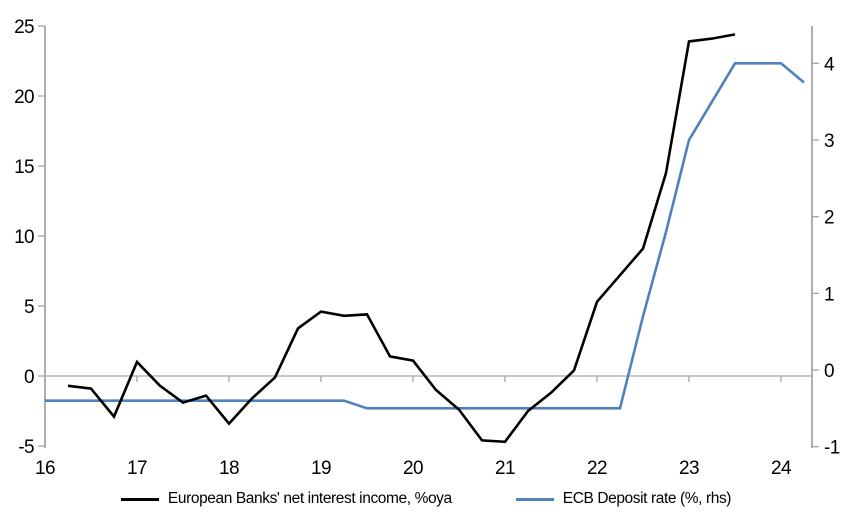 This screenshot has width=852, height=531. Describe the element at coordinates (829, 218) in the screenshot. I see `right-axis-label: 2` at that location.